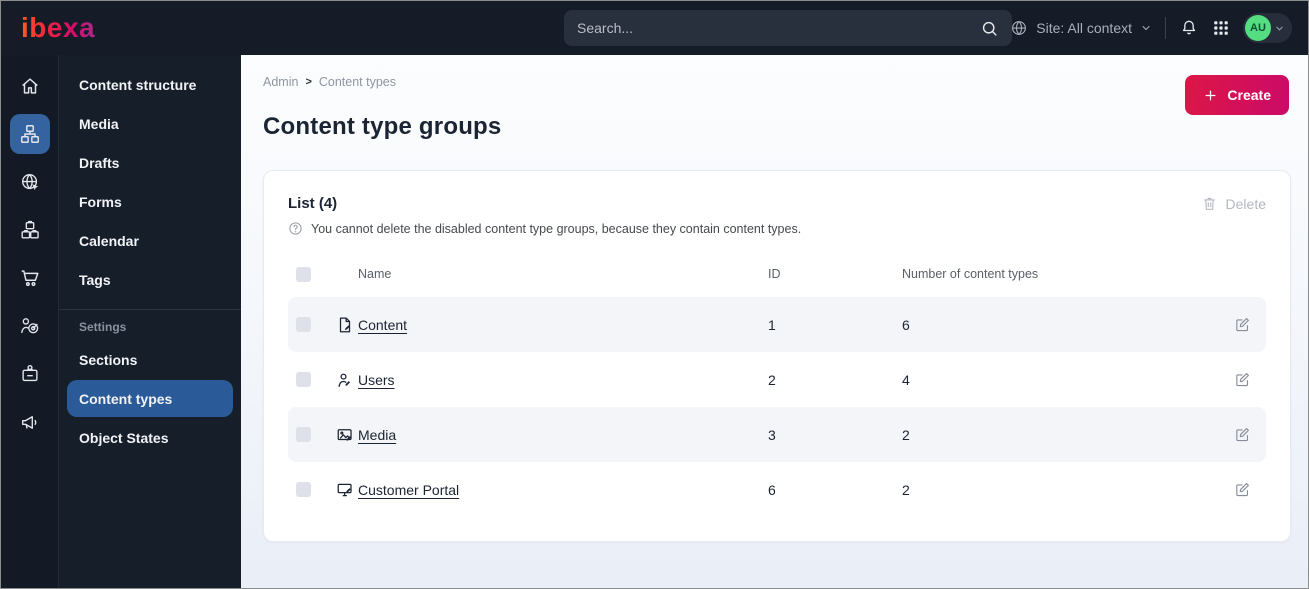 This screenshot has height=589, width=1309. I want to click on topbar-right-controls: Site: All context AU, so click(1151, 28).